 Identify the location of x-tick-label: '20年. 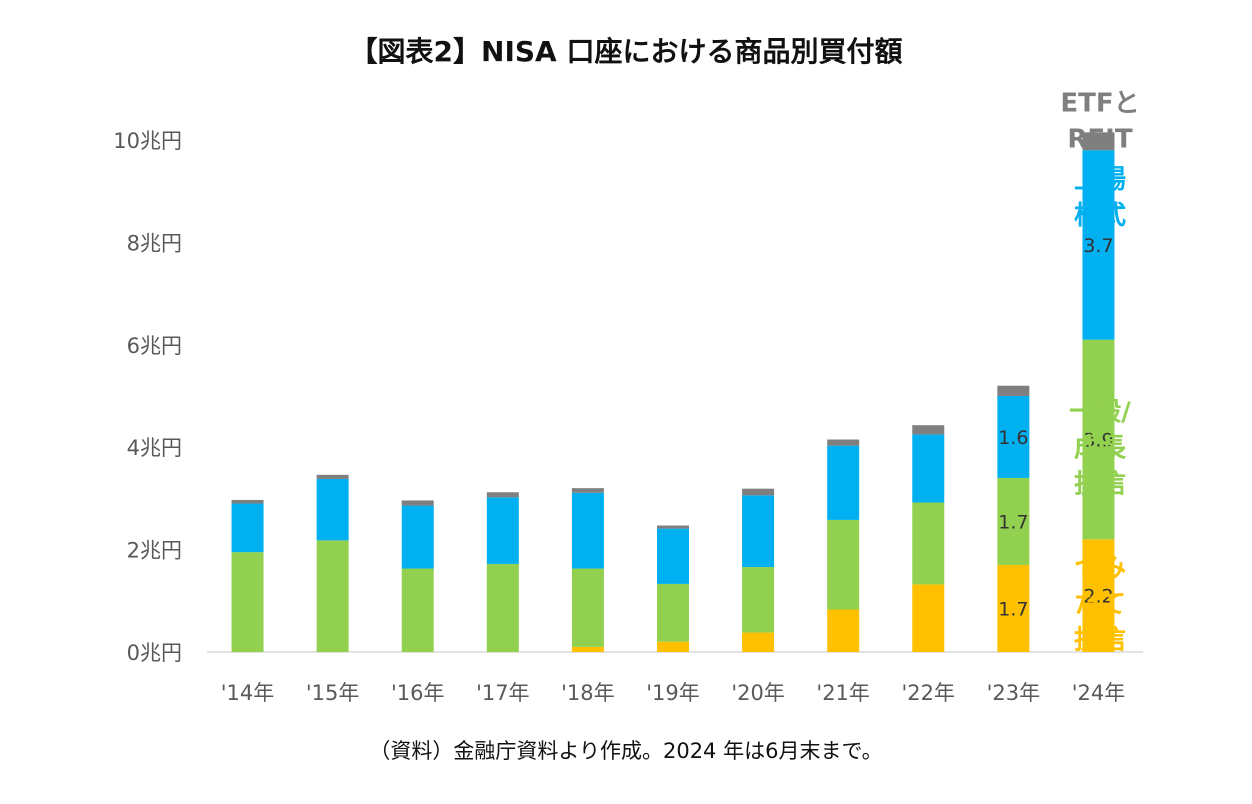
(758, 693).